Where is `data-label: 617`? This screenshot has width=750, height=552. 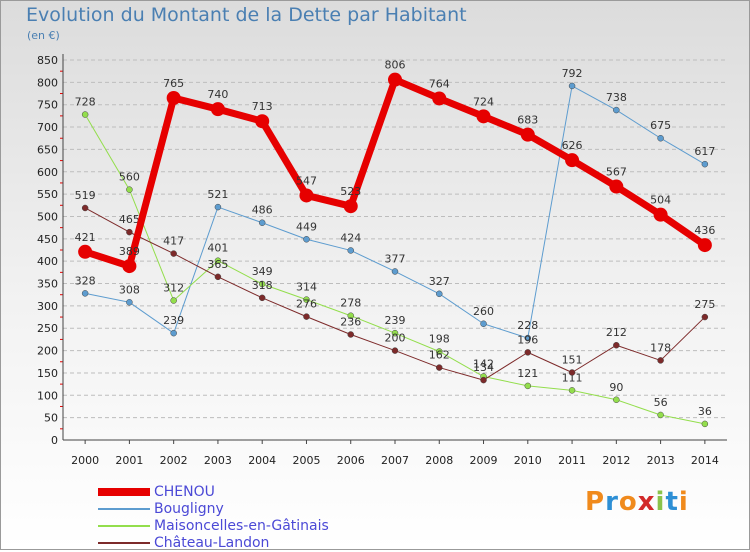 data-label: 617 is located at coordinates (704, 151).